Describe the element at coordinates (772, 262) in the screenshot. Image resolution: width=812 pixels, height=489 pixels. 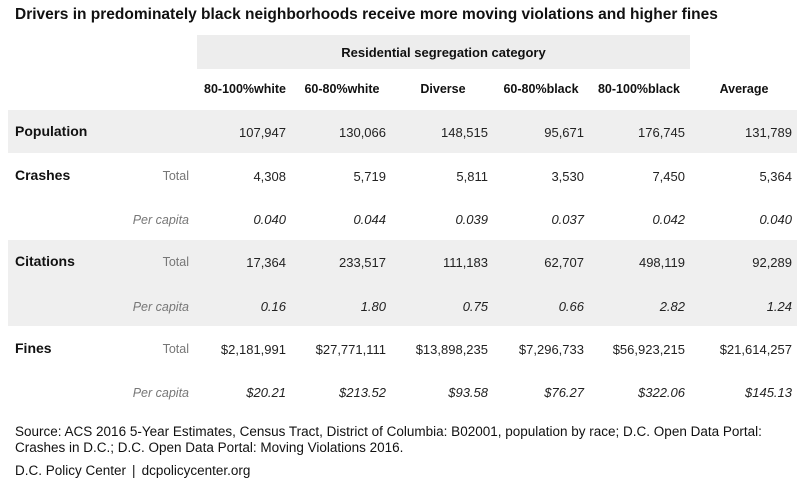
I see `table-cell: 92,289` at that location.